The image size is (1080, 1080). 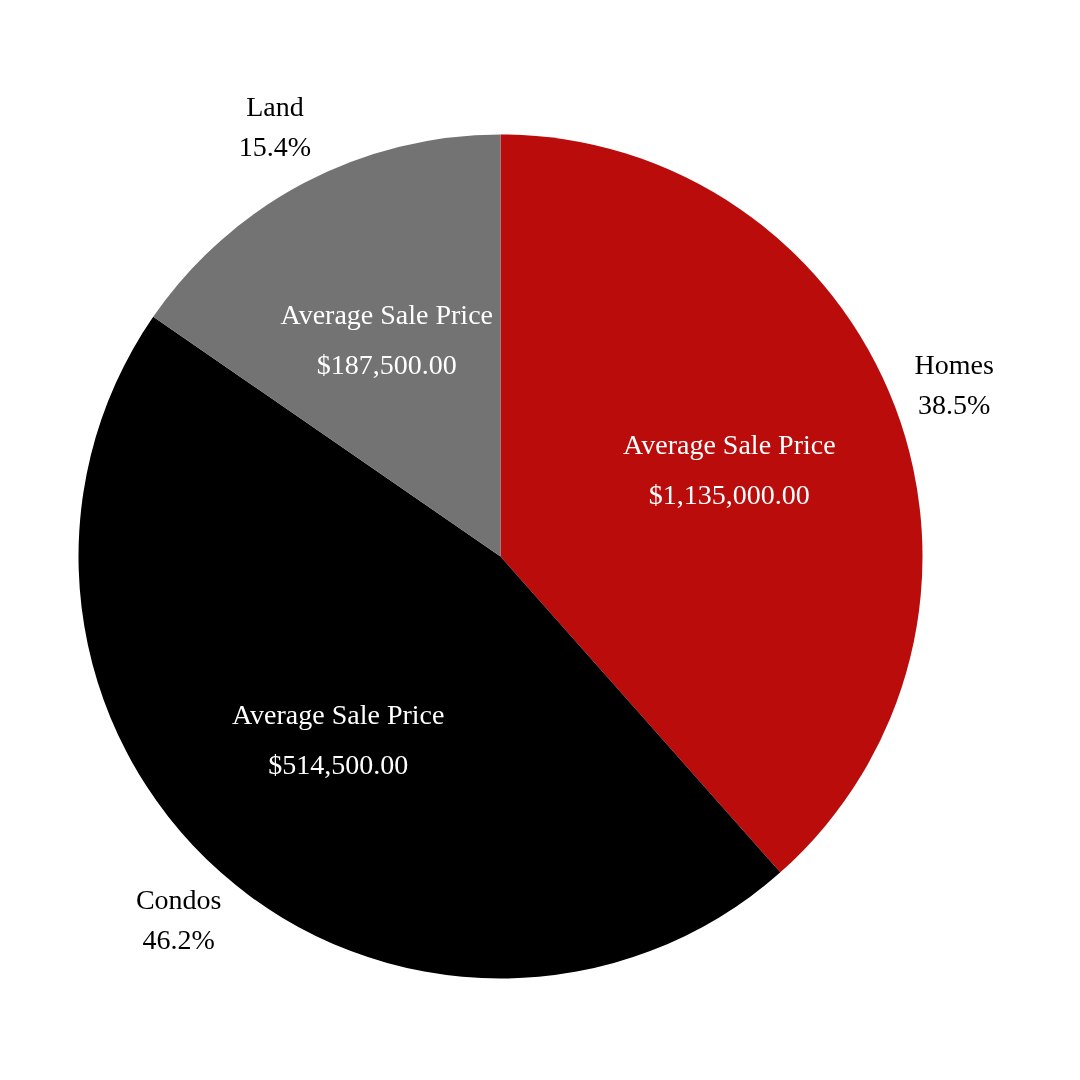 I want to click on data-label: 46.2%, so click(x=178, y=940).